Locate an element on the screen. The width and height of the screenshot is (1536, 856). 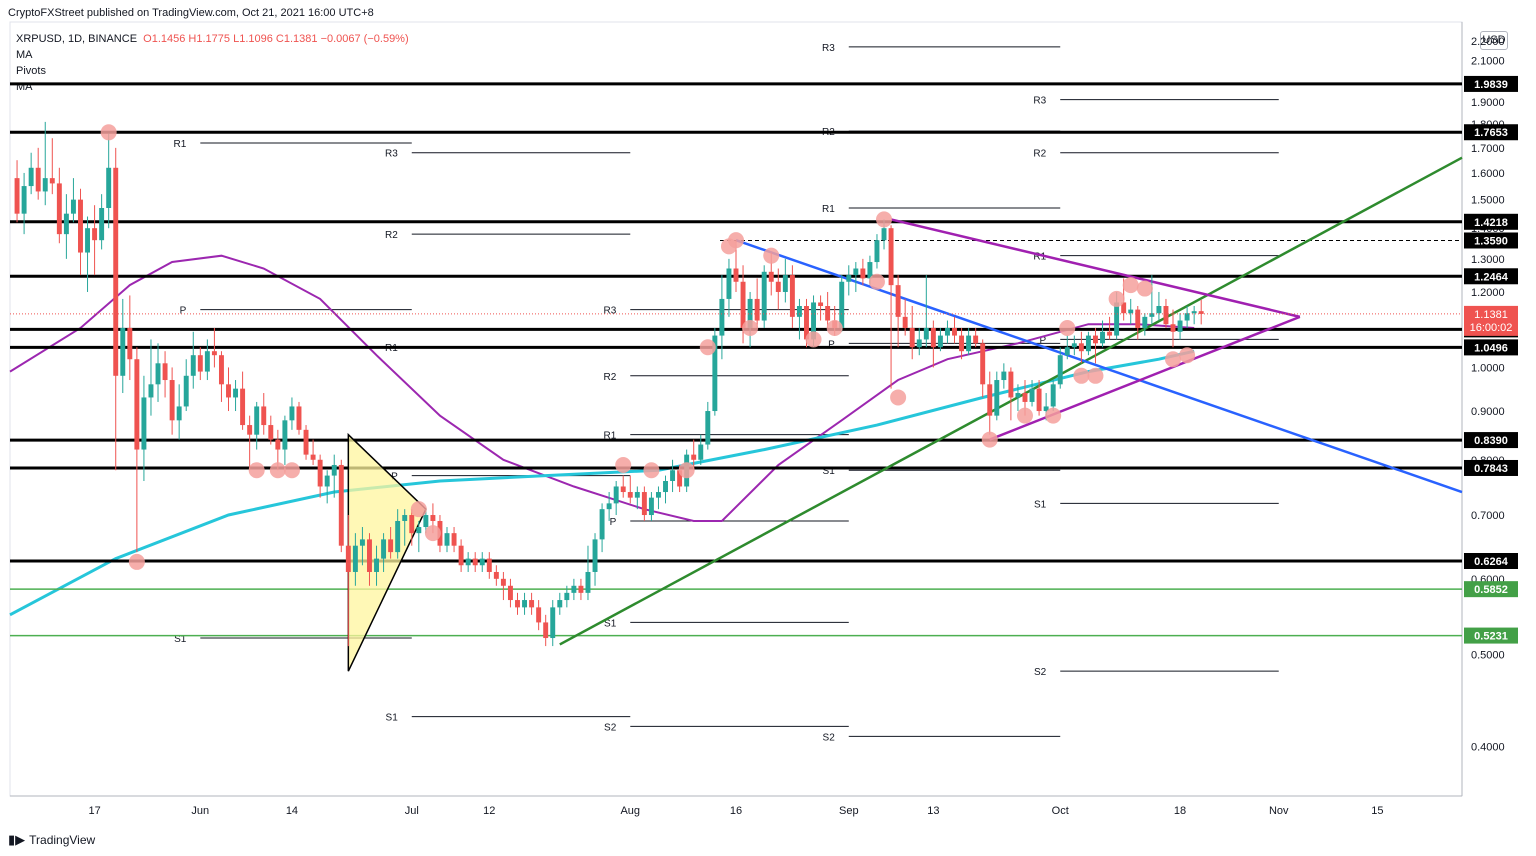
trendline is located at coordinates (1095, 268).